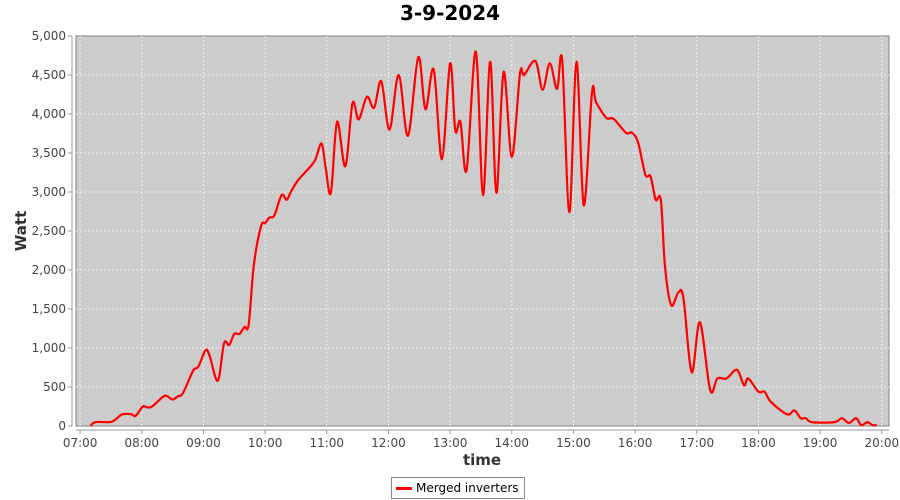 This screenshot has width=900, height=500. What do you see at coordinates (635, 443) in the screenshot?
I see `x-tick-label: 16:00` at bounding box center [635, 443].